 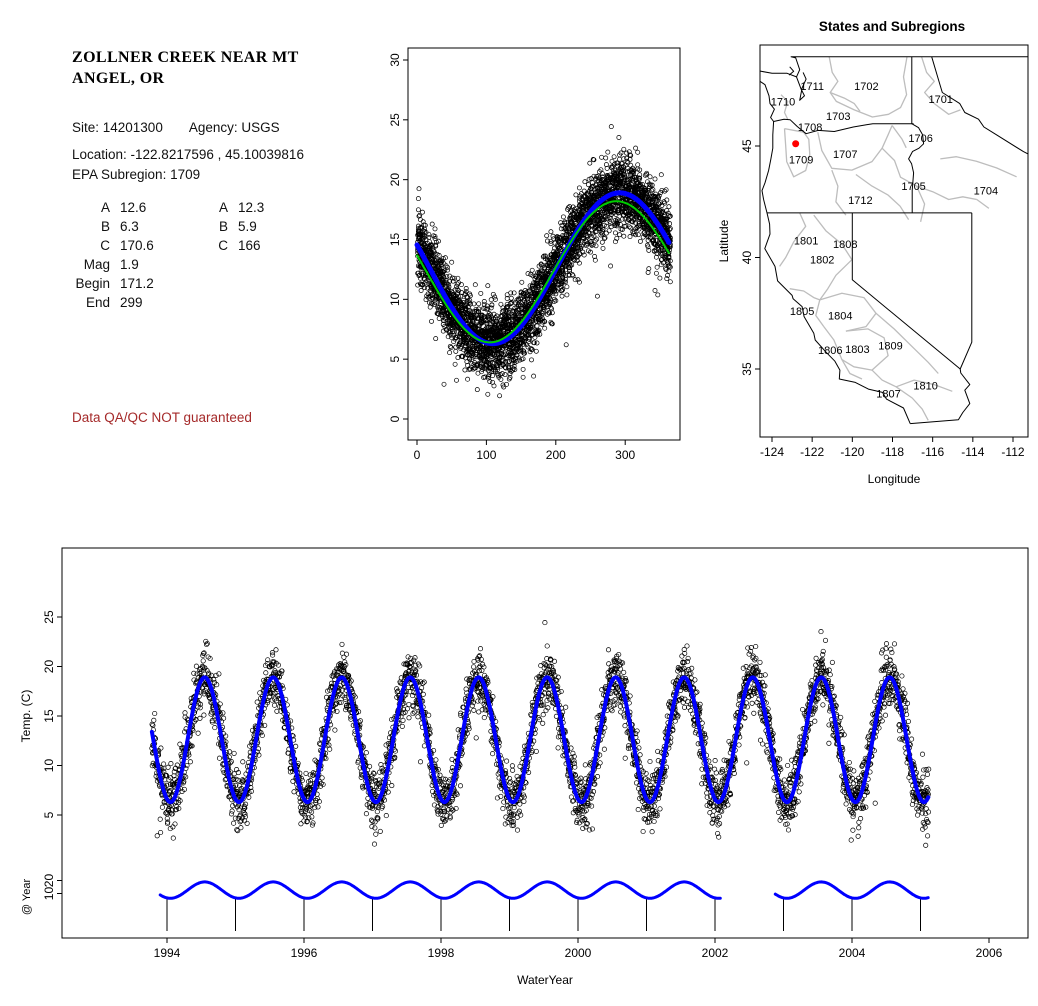 What do you see at coordinates (129, 226) in the screenshot?
I see `stat-value: 6.3` at bounding box center [129, 226].